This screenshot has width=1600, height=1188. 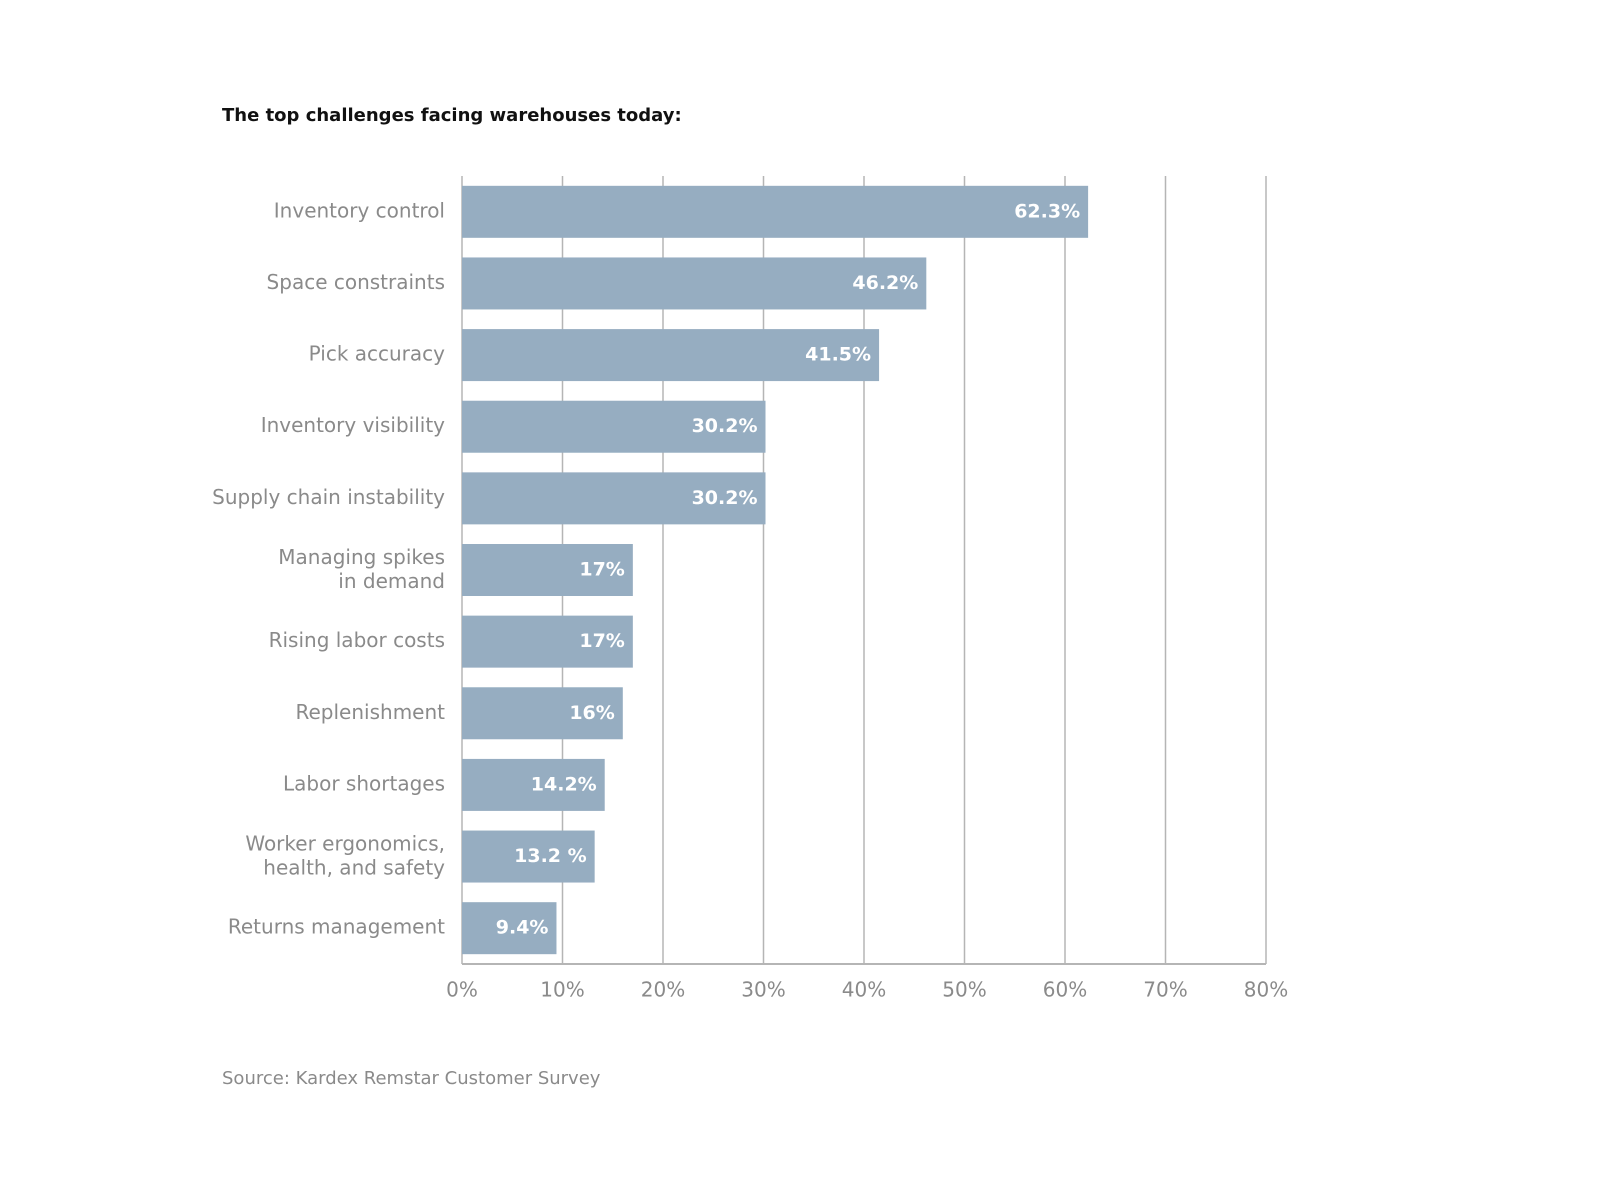 I want to click on x-tick-label: 50%, so click(x=964, y=990).